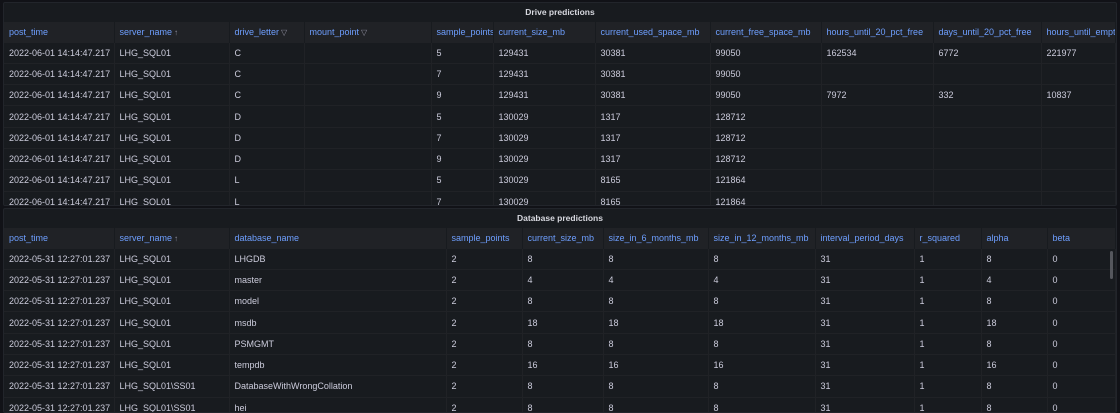 This screenshot has width=1120, height=413. I want to click on column-header-label: interval_period_days, so click(862, 237).